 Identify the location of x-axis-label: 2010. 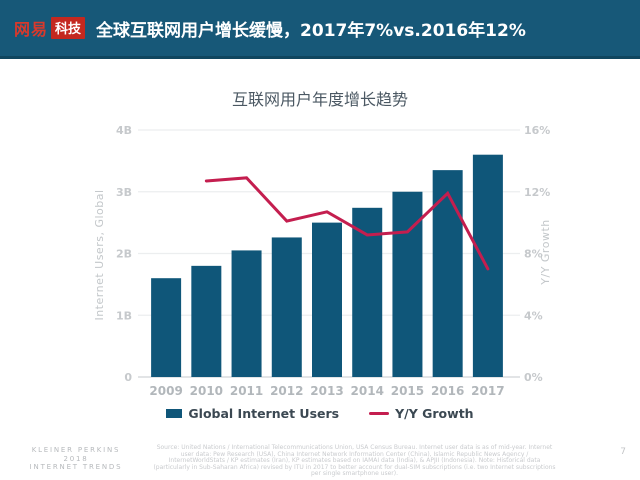
(206, 391).